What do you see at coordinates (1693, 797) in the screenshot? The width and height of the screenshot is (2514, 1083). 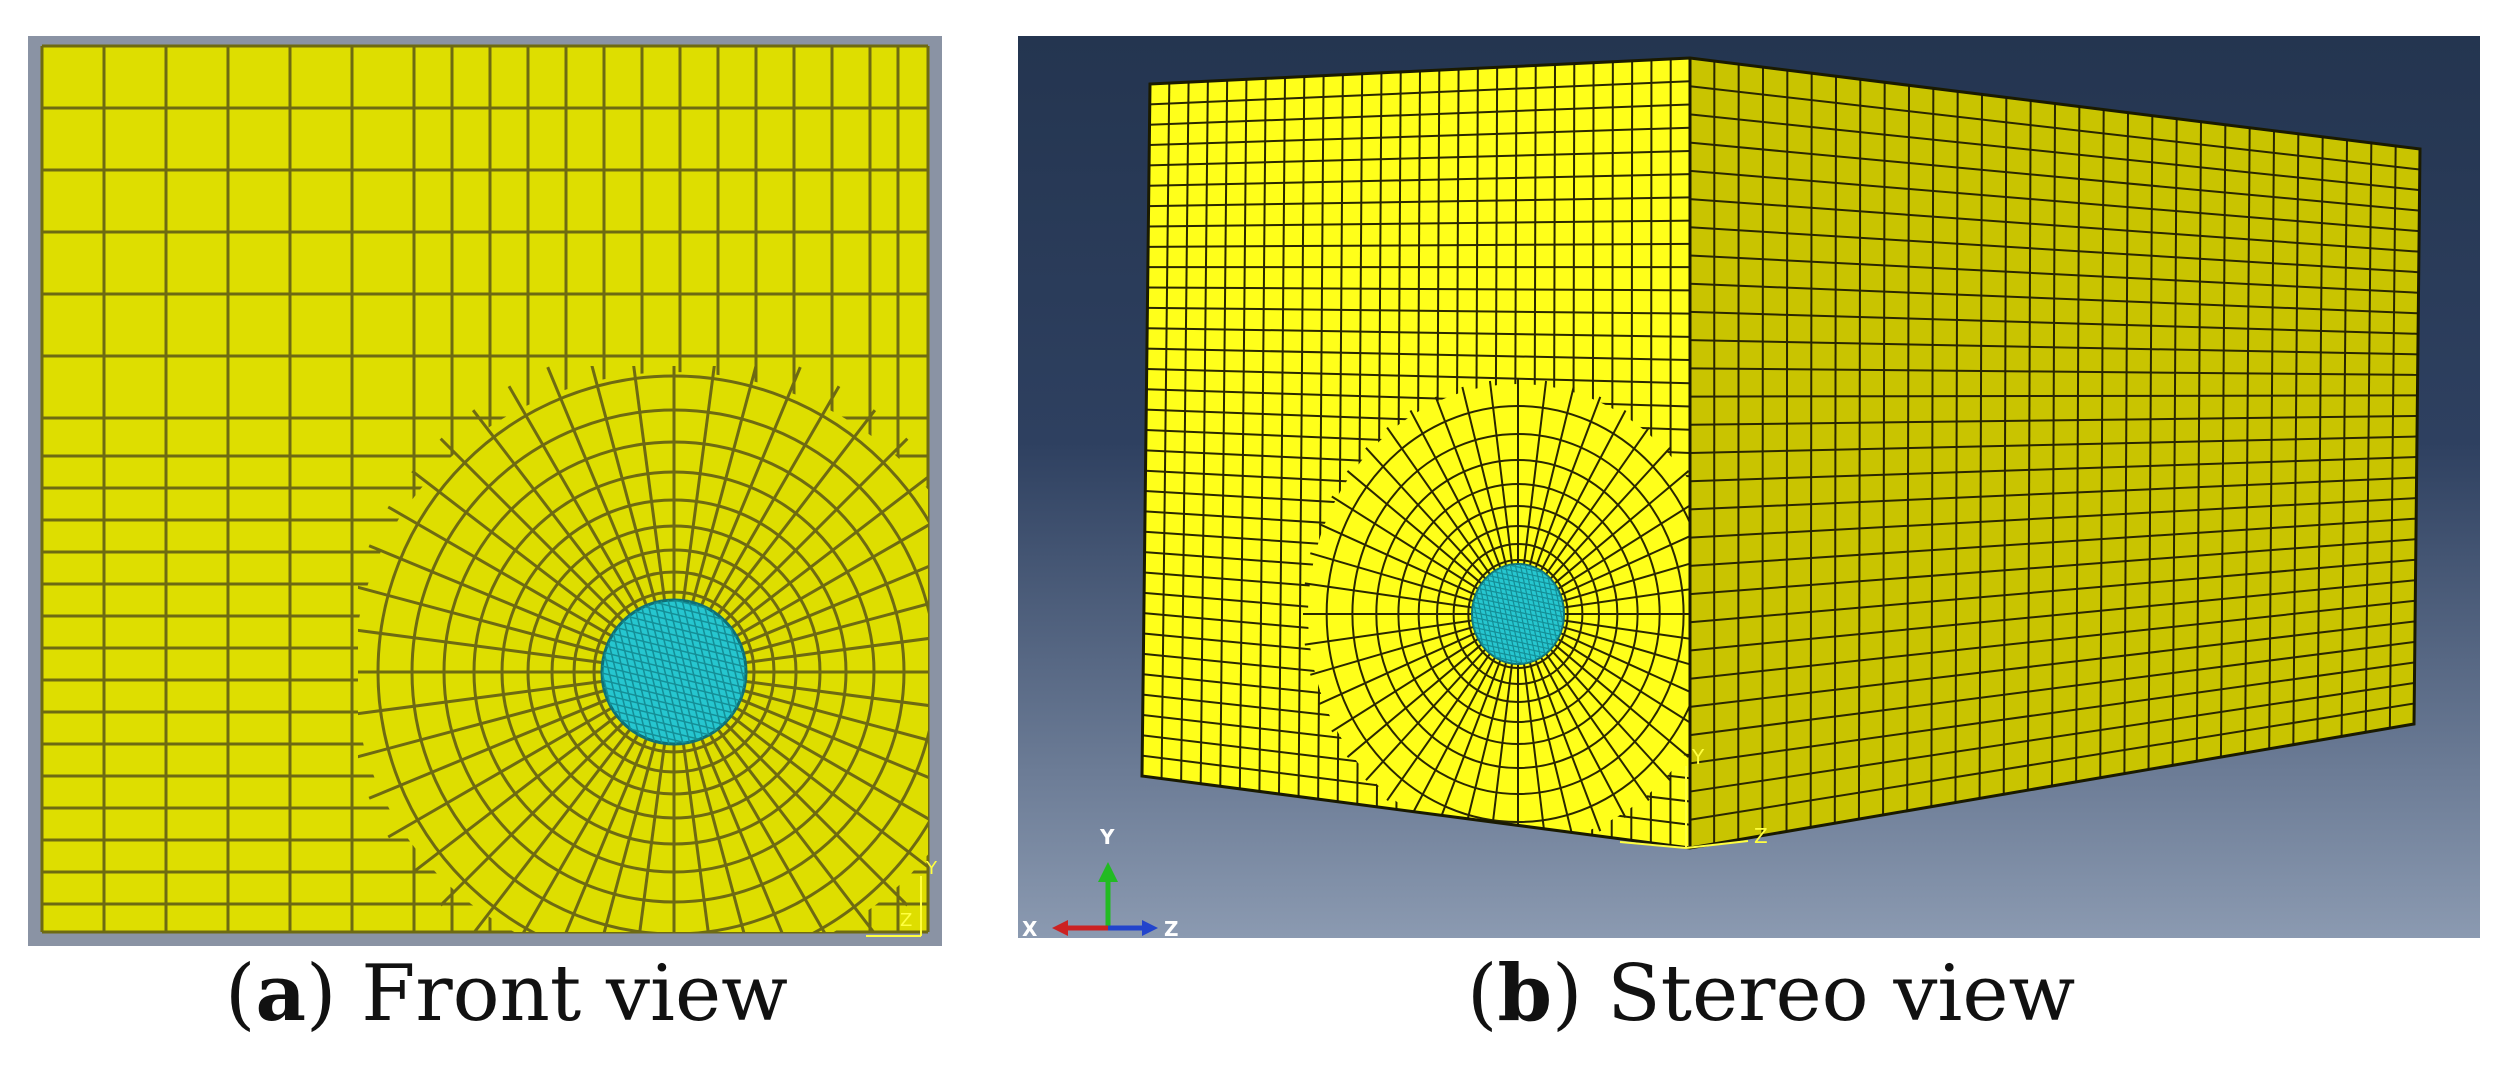 I see `box-axis-marker: Y Z` at bounding box center [1693, 797].